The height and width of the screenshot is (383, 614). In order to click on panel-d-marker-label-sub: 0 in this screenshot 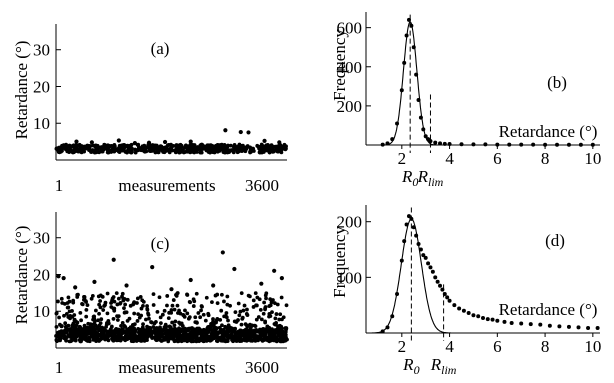, I will do `click(417, 370)`.